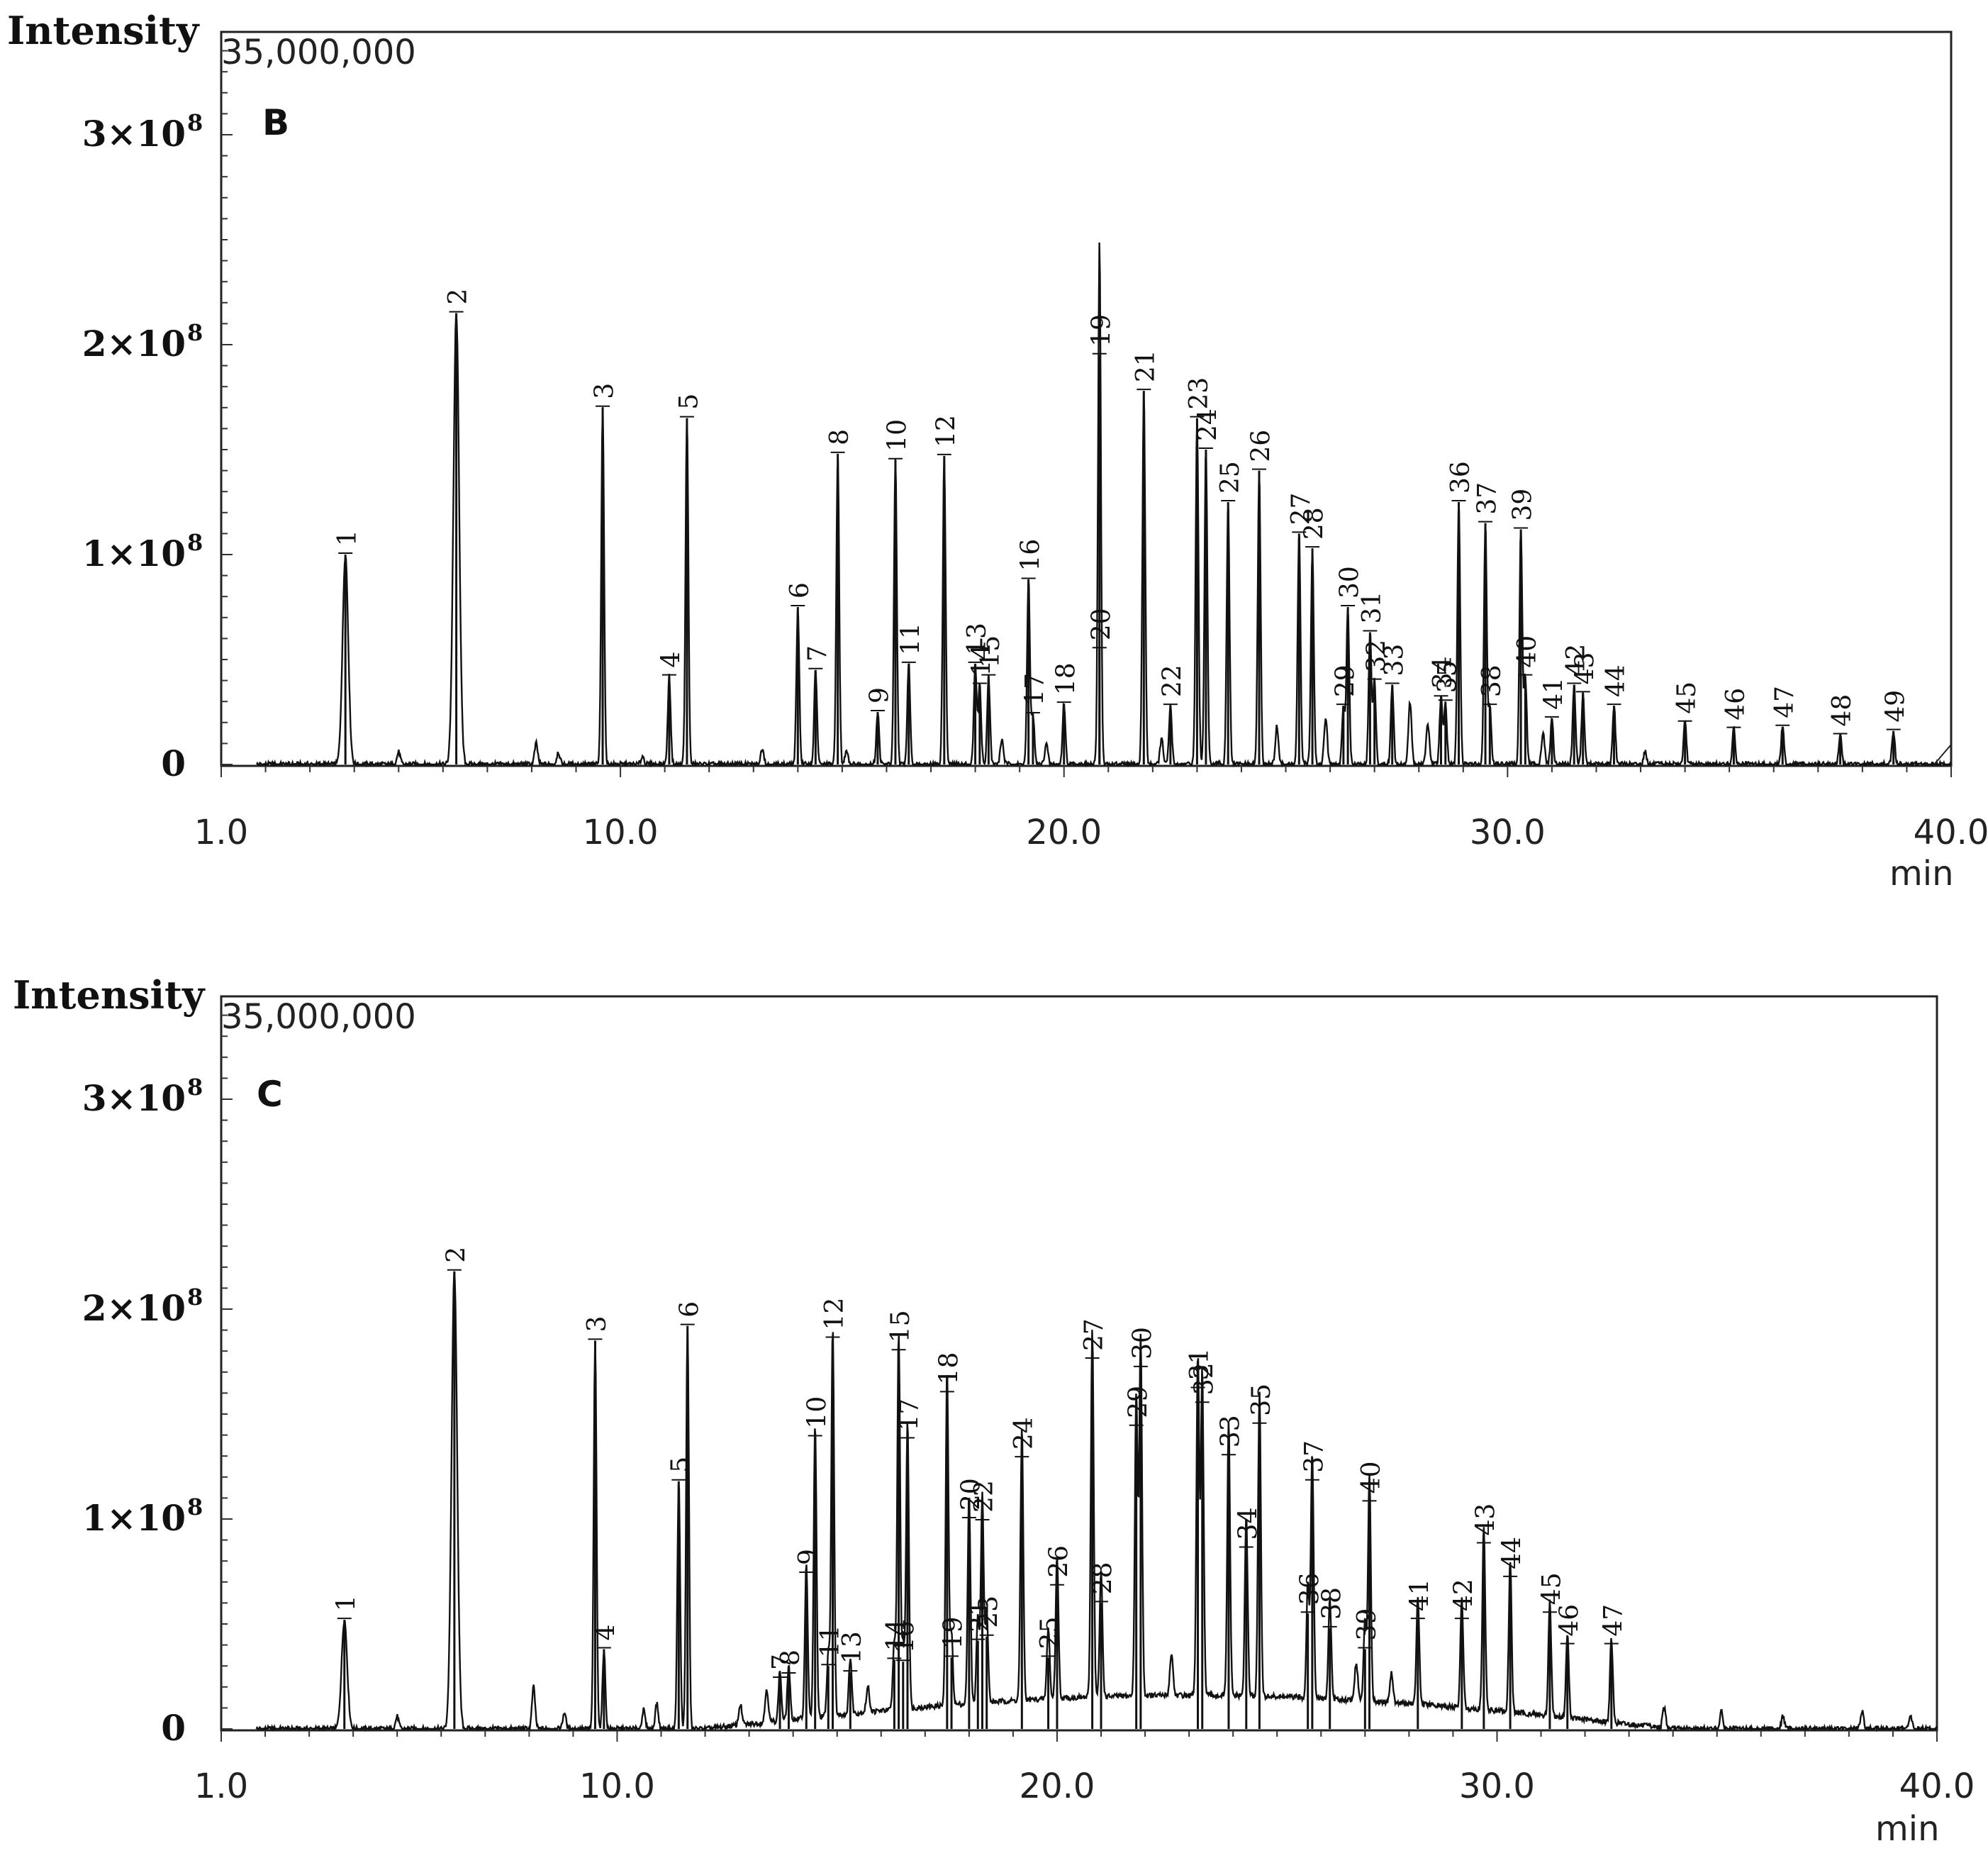 The height and width of the screenshot is (1858, 1988). What do you see at coordinates (1921, 874) in the screenshot?
I see `x-axis-unit: min` at bounding box center [1921, 874].